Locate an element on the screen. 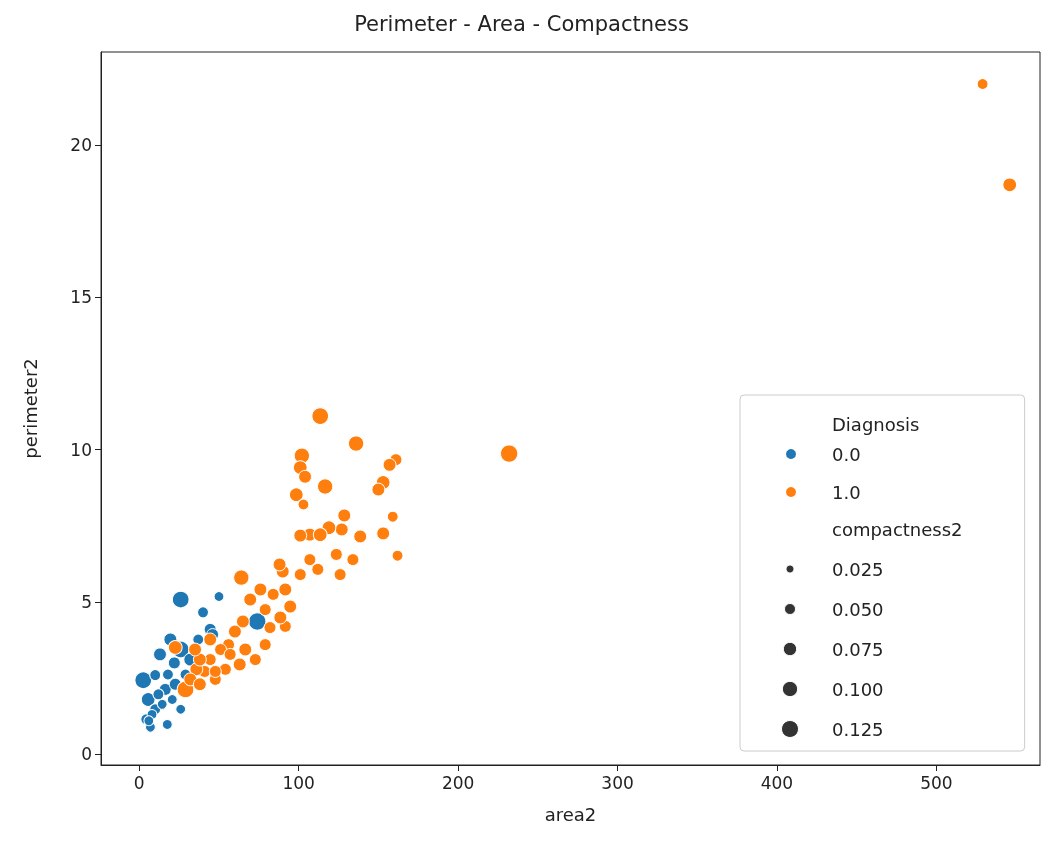 This screenshot has height=842, width=1043. chart-title: Perimeter - Area - Compactness is located at coordinates (521, 23).